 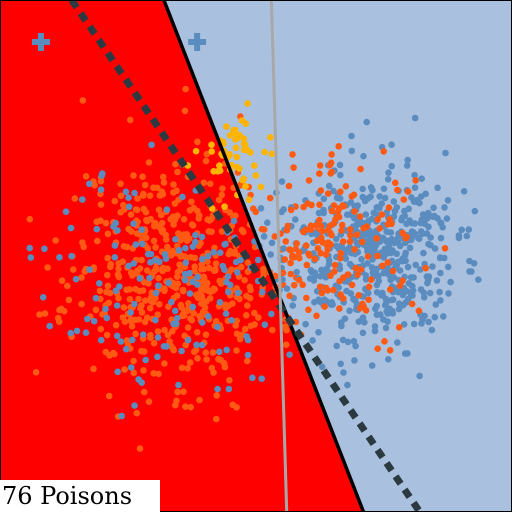 I want to click on poison-count-caption: 76 Poisons, so click(x=67, y=496).